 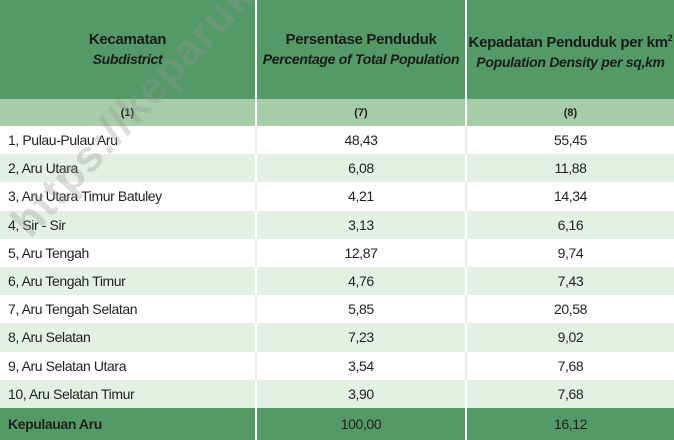 I want to click on table-row: 7, Aru Tengah Selatan 5,85 20,58, so click(x=337, y=309).